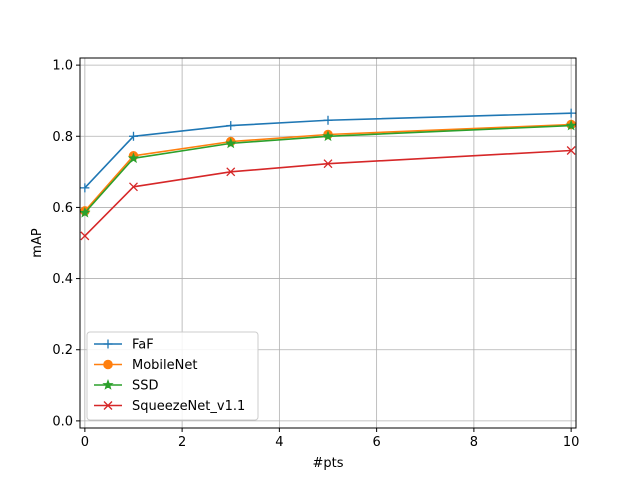  I want to click on y-tick-label: 0.6, so click(62, 208).